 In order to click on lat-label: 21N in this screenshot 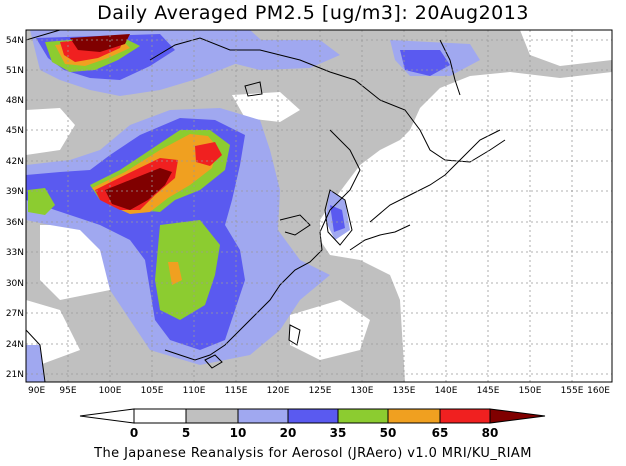, I will do `click(15, 375)`.